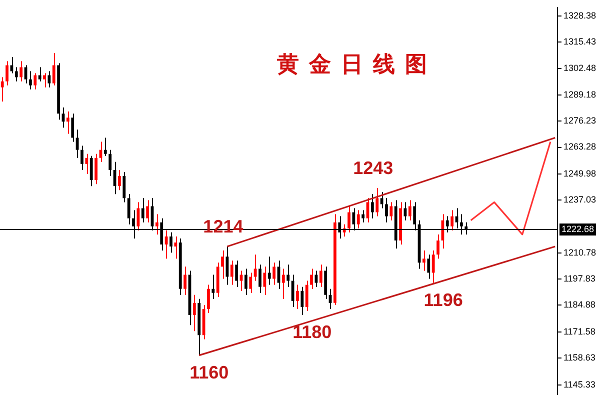 This screenshot has height=402, width=600. I want to click on y-tick-label: 1315.43, so click(579, 41).